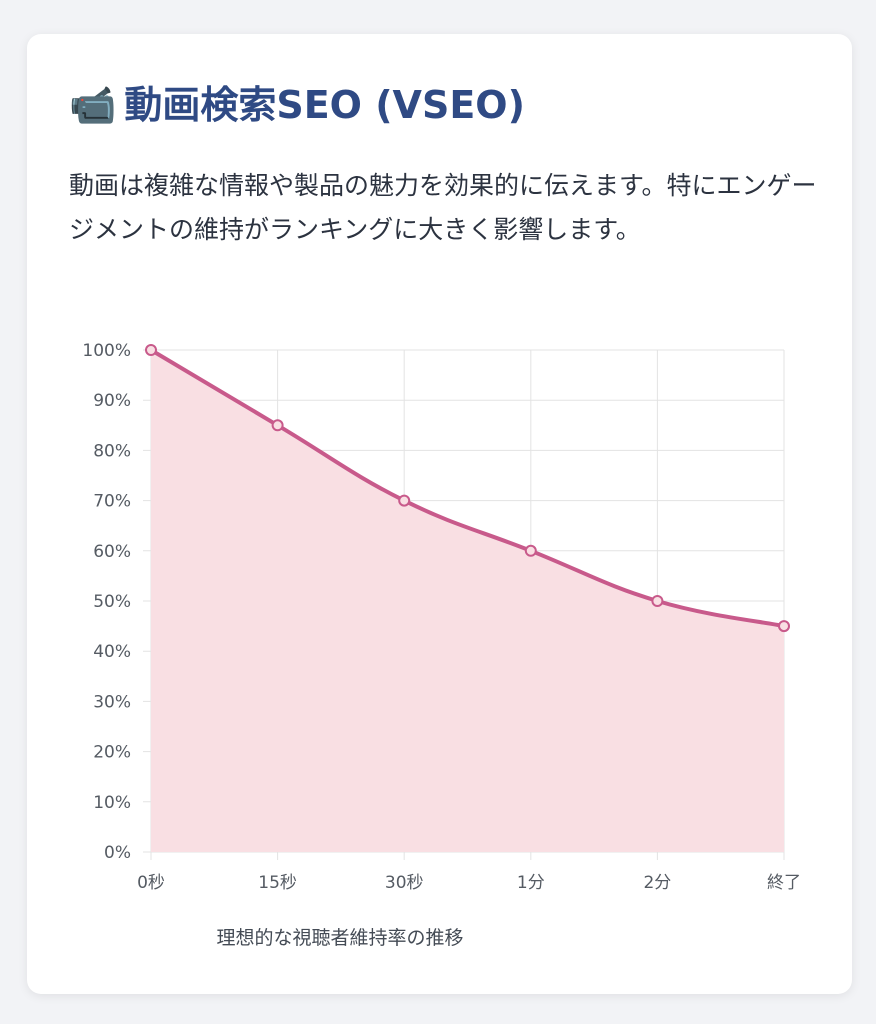 The image size is (876, 1024). Describe the element at coordinates (112, 803) in the screenshot. I see `y-tick-label: 10%` at that location.